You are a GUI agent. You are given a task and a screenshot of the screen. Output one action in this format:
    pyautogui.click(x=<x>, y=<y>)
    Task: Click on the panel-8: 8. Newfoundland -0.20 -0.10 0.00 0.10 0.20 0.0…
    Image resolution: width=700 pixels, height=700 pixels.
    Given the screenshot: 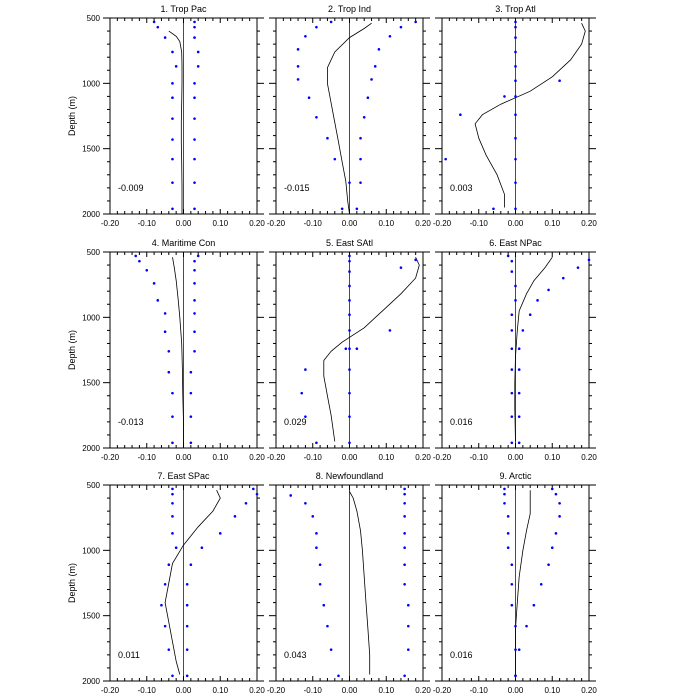 What is the action you would take?
    pyautogui.click(x=349, y=583)
    